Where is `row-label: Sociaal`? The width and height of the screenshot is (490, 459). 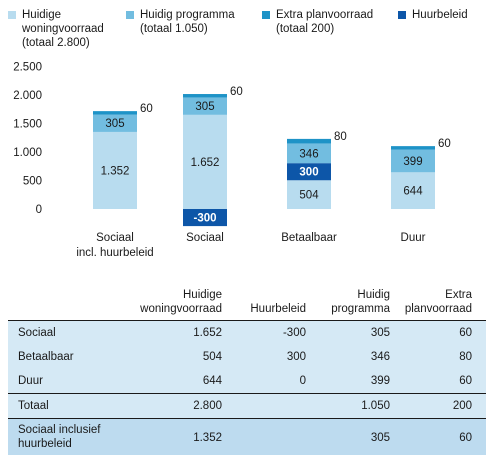
row-label: Sociaal is located at coordinates (37, 333).